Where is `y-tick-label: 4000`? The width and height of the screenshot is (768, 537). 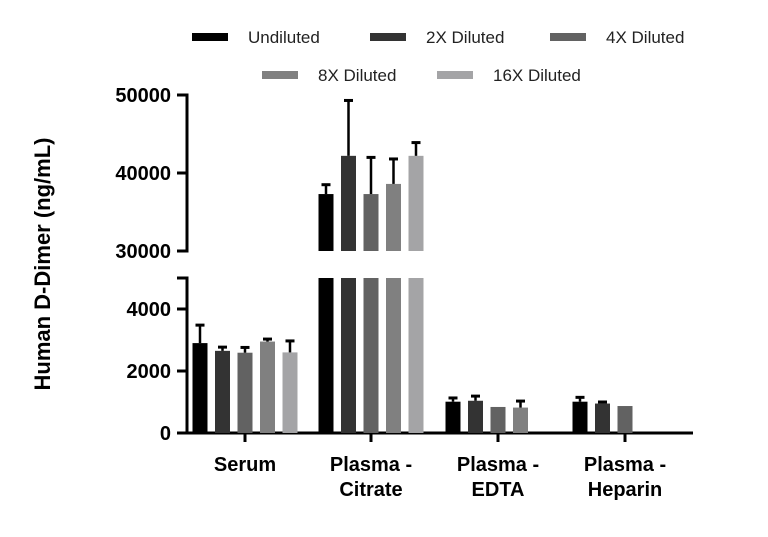 y-tick-label: 4000 is located at coordinates (149, 310).